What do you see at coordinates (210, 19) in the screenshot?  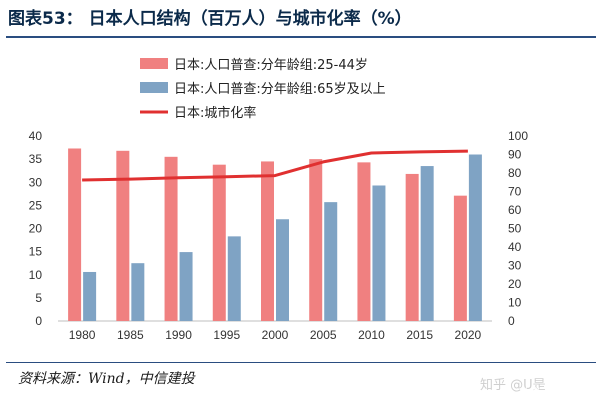 I see `figure-title: 图表53： 日本人口结构（百万人）与城市化率（%）` at bounding box center [210, 19].